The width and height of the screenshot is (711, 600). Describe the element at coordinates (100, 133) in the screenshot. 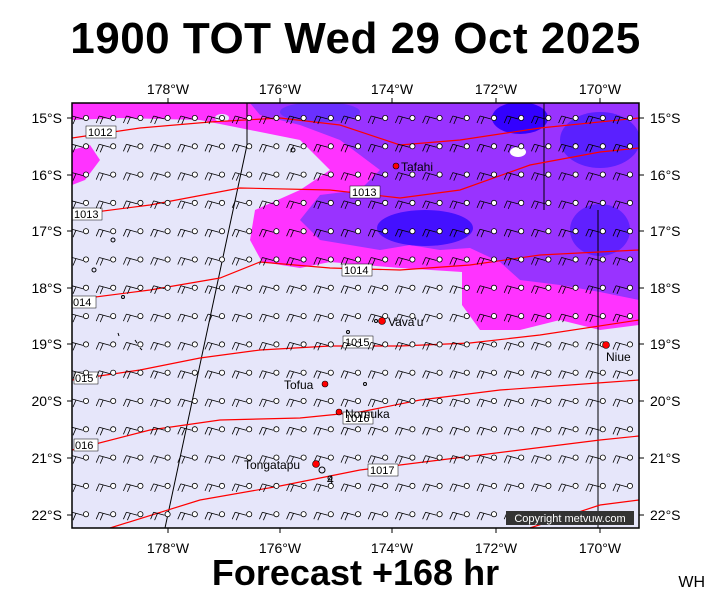

I see `isobar-label-1012: 1012` at that location.